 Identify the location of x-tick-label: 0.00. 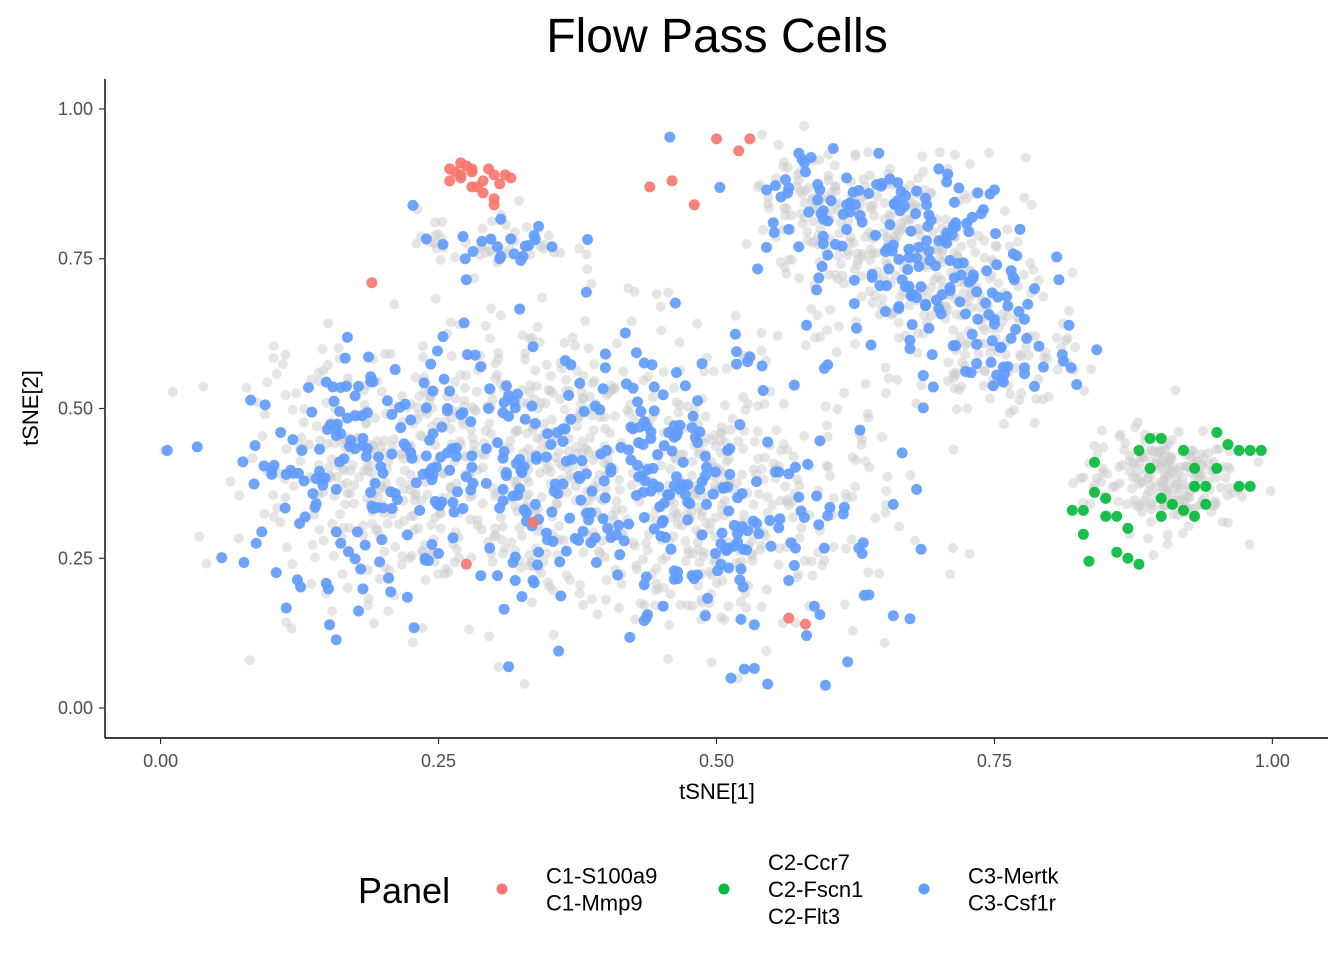
(160, 761).